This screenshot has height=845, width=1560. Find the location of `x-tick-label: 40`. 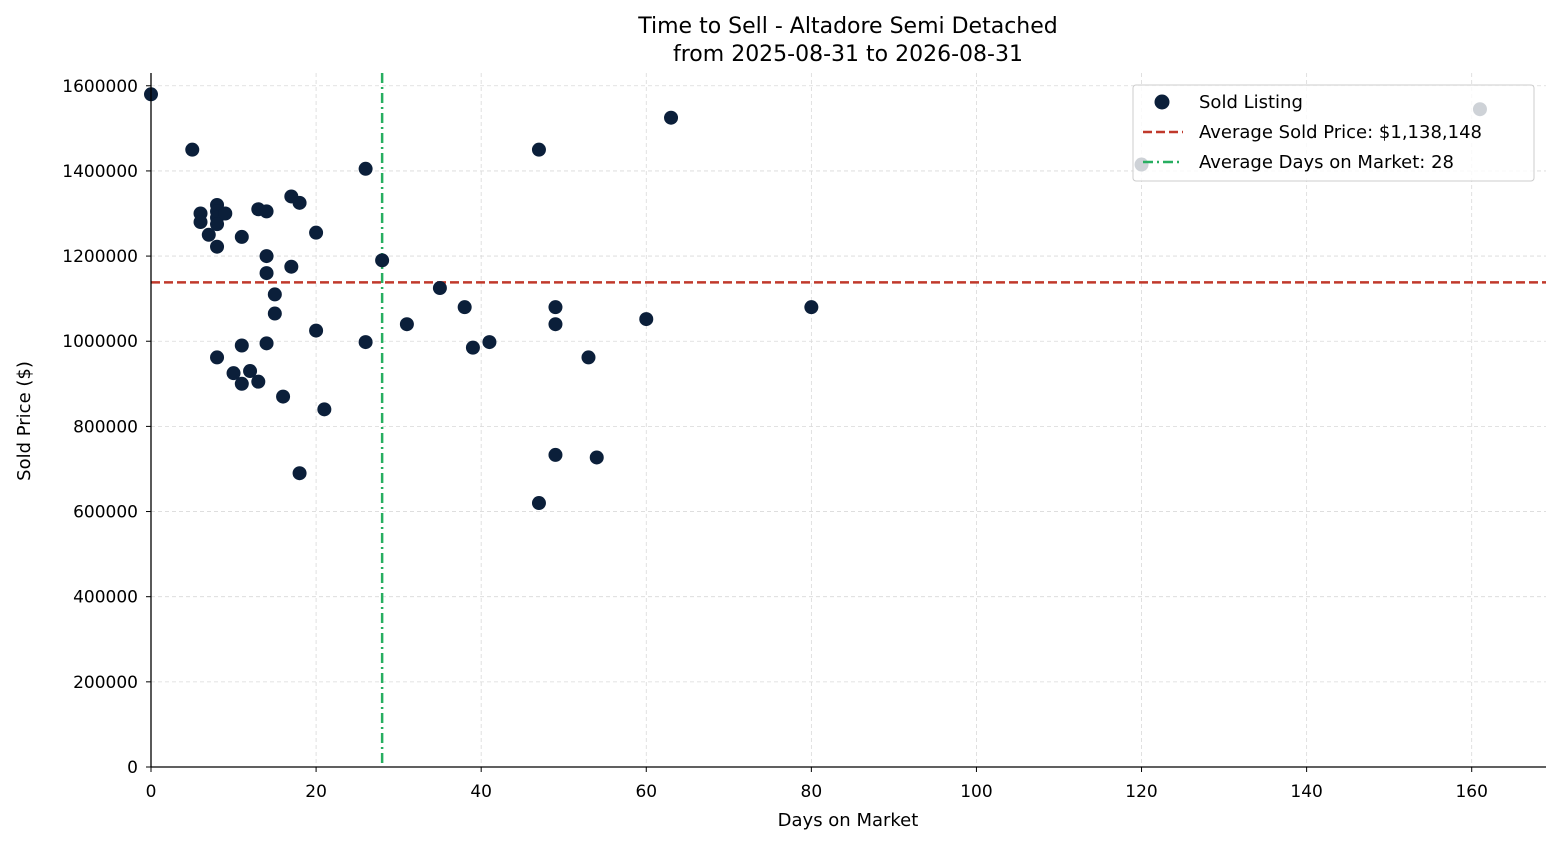

x-tick-label: 40 is located at coordinates (481, 792).